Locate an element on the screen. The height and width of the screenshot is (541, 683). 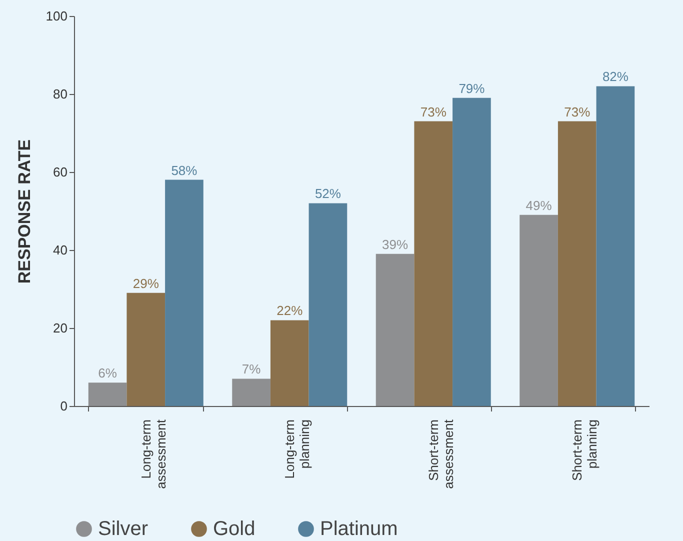
data-label: 7% is located at coordinates (252, 369).